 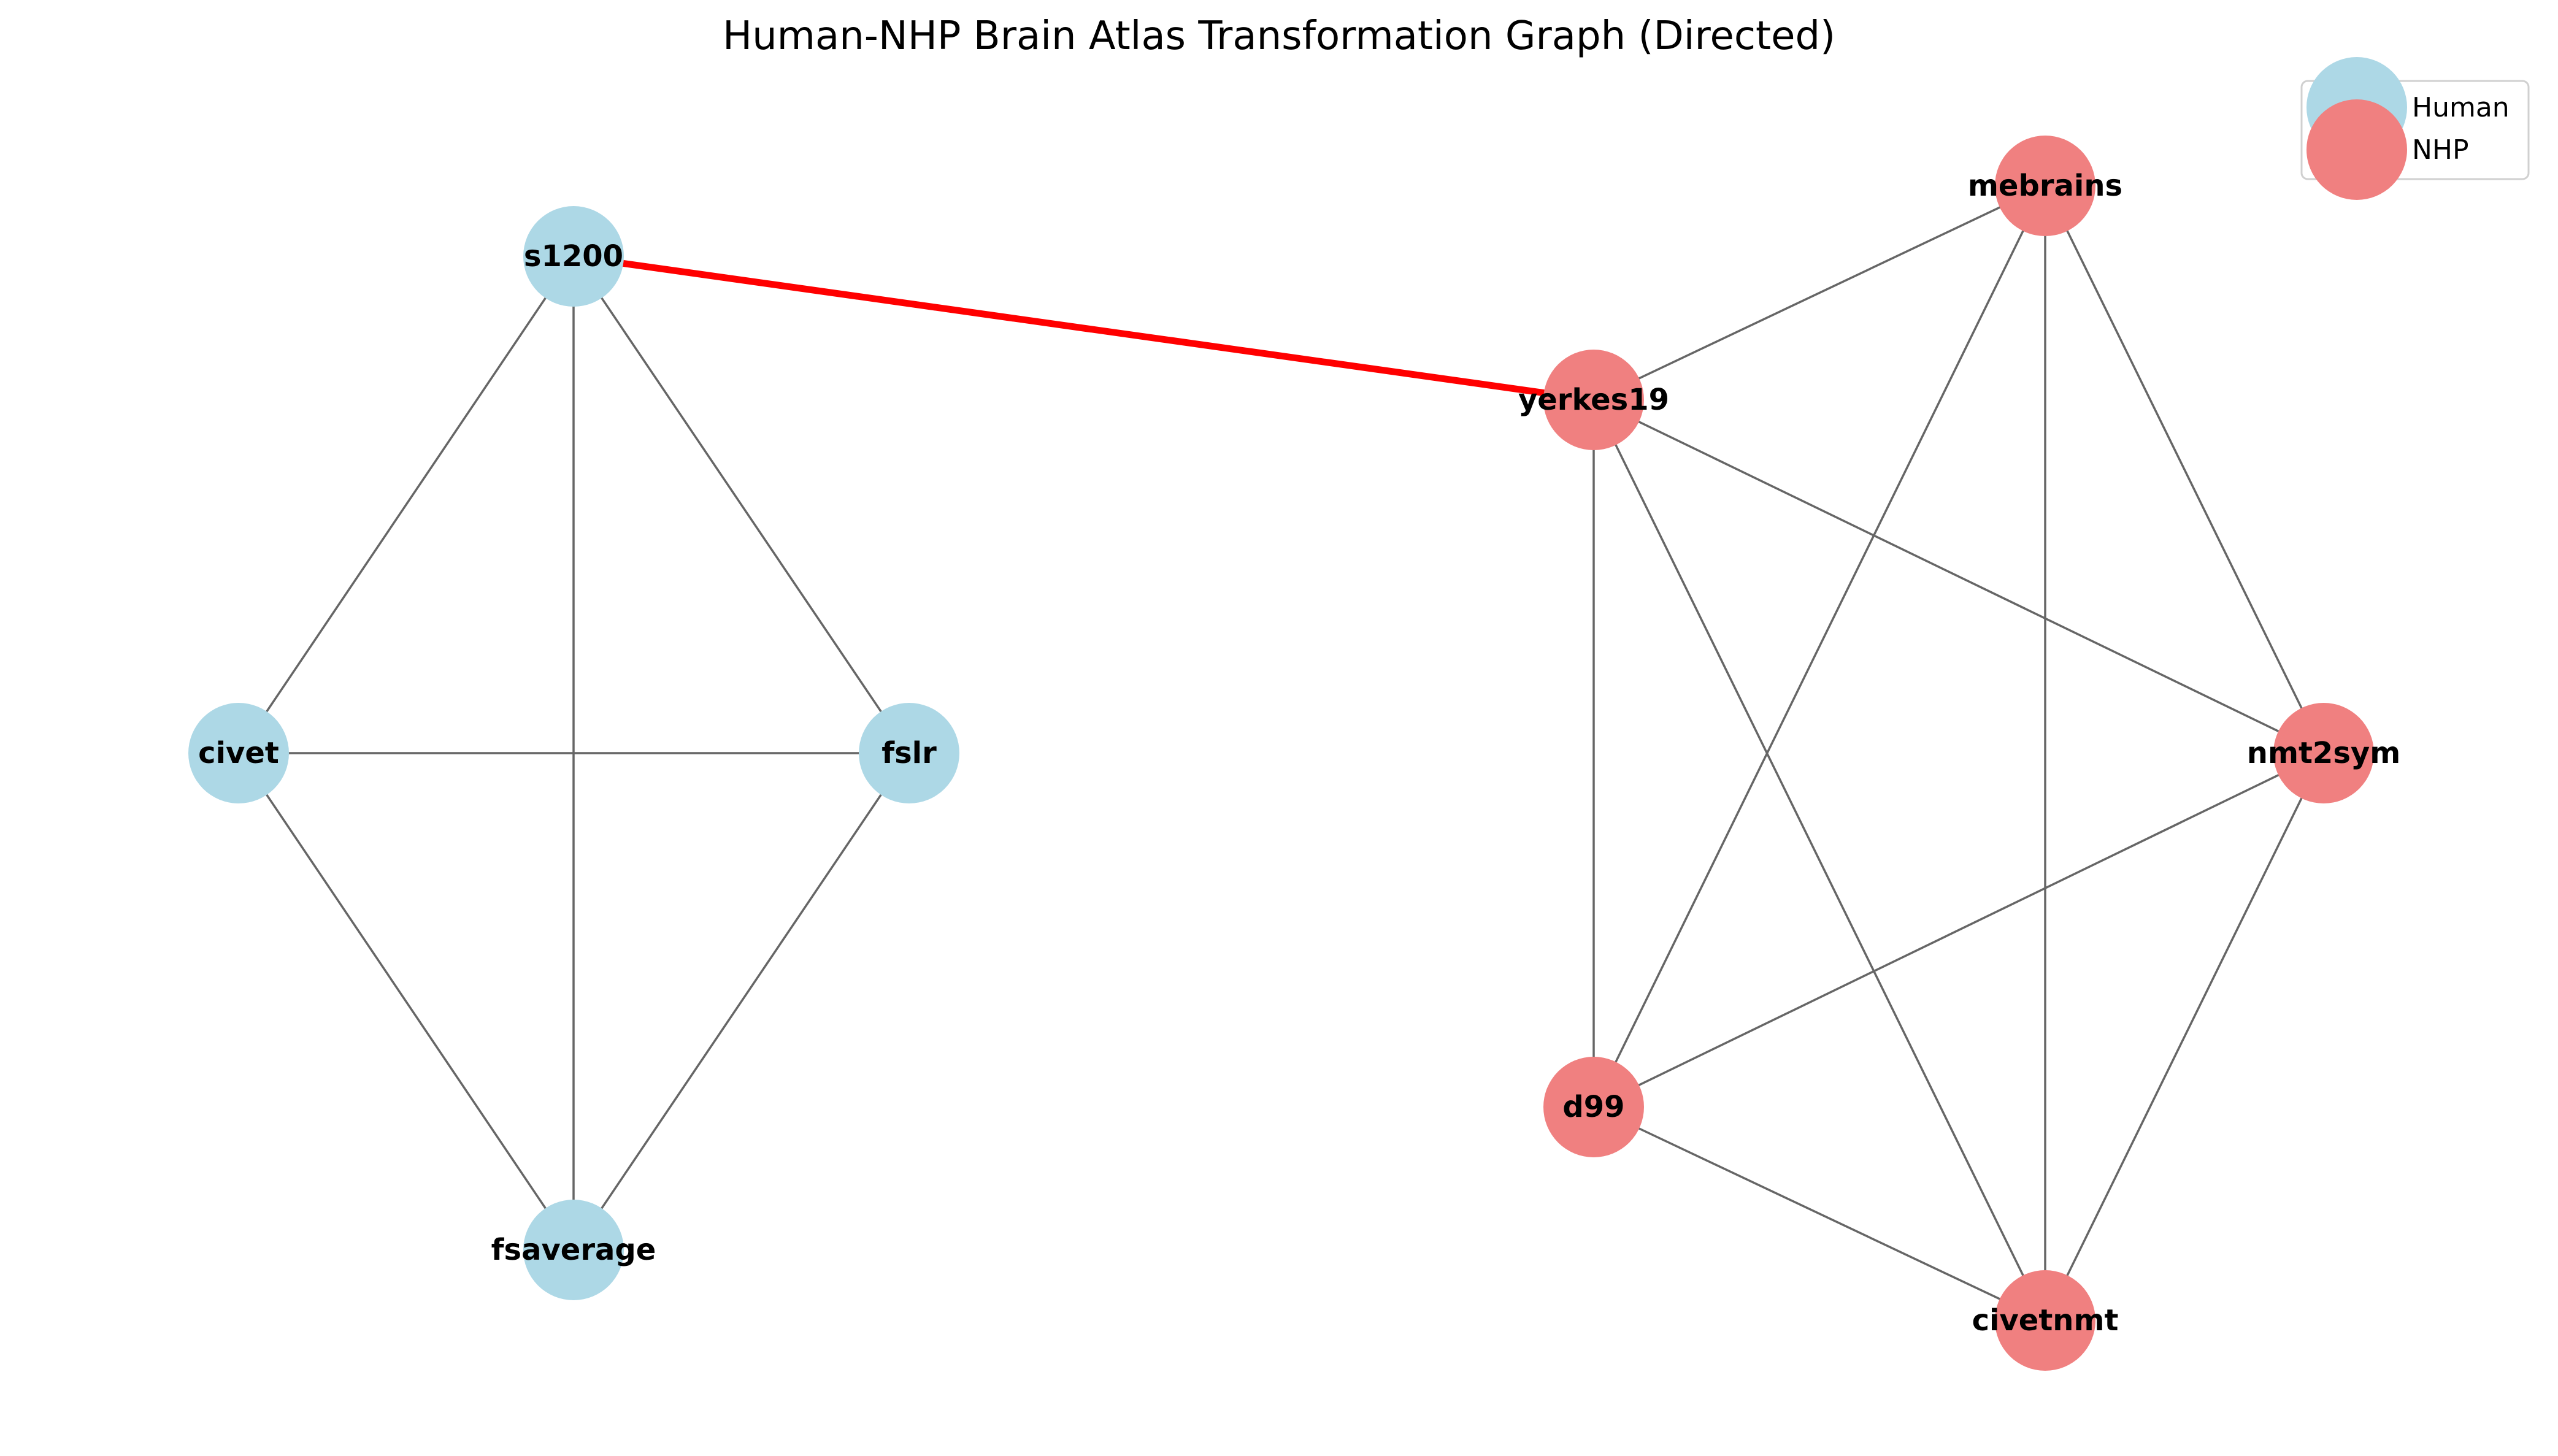 I want to click on node-label-s1200: s1200, so click(x=573, y=256).